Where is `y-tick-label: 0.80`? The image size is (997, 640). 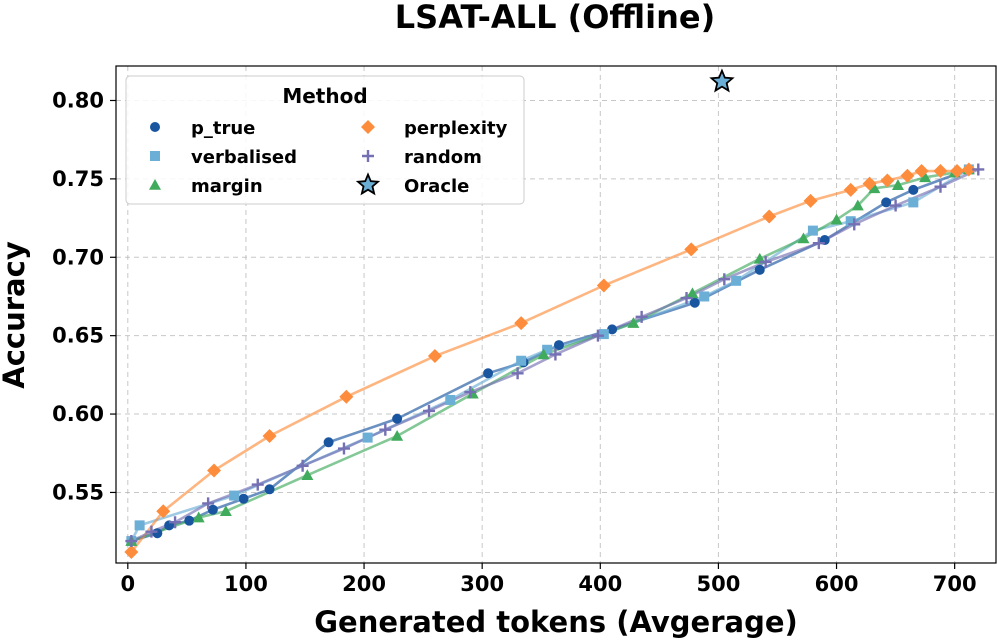
y-tick-label: 0.80 is located at coordinates (78, 100).